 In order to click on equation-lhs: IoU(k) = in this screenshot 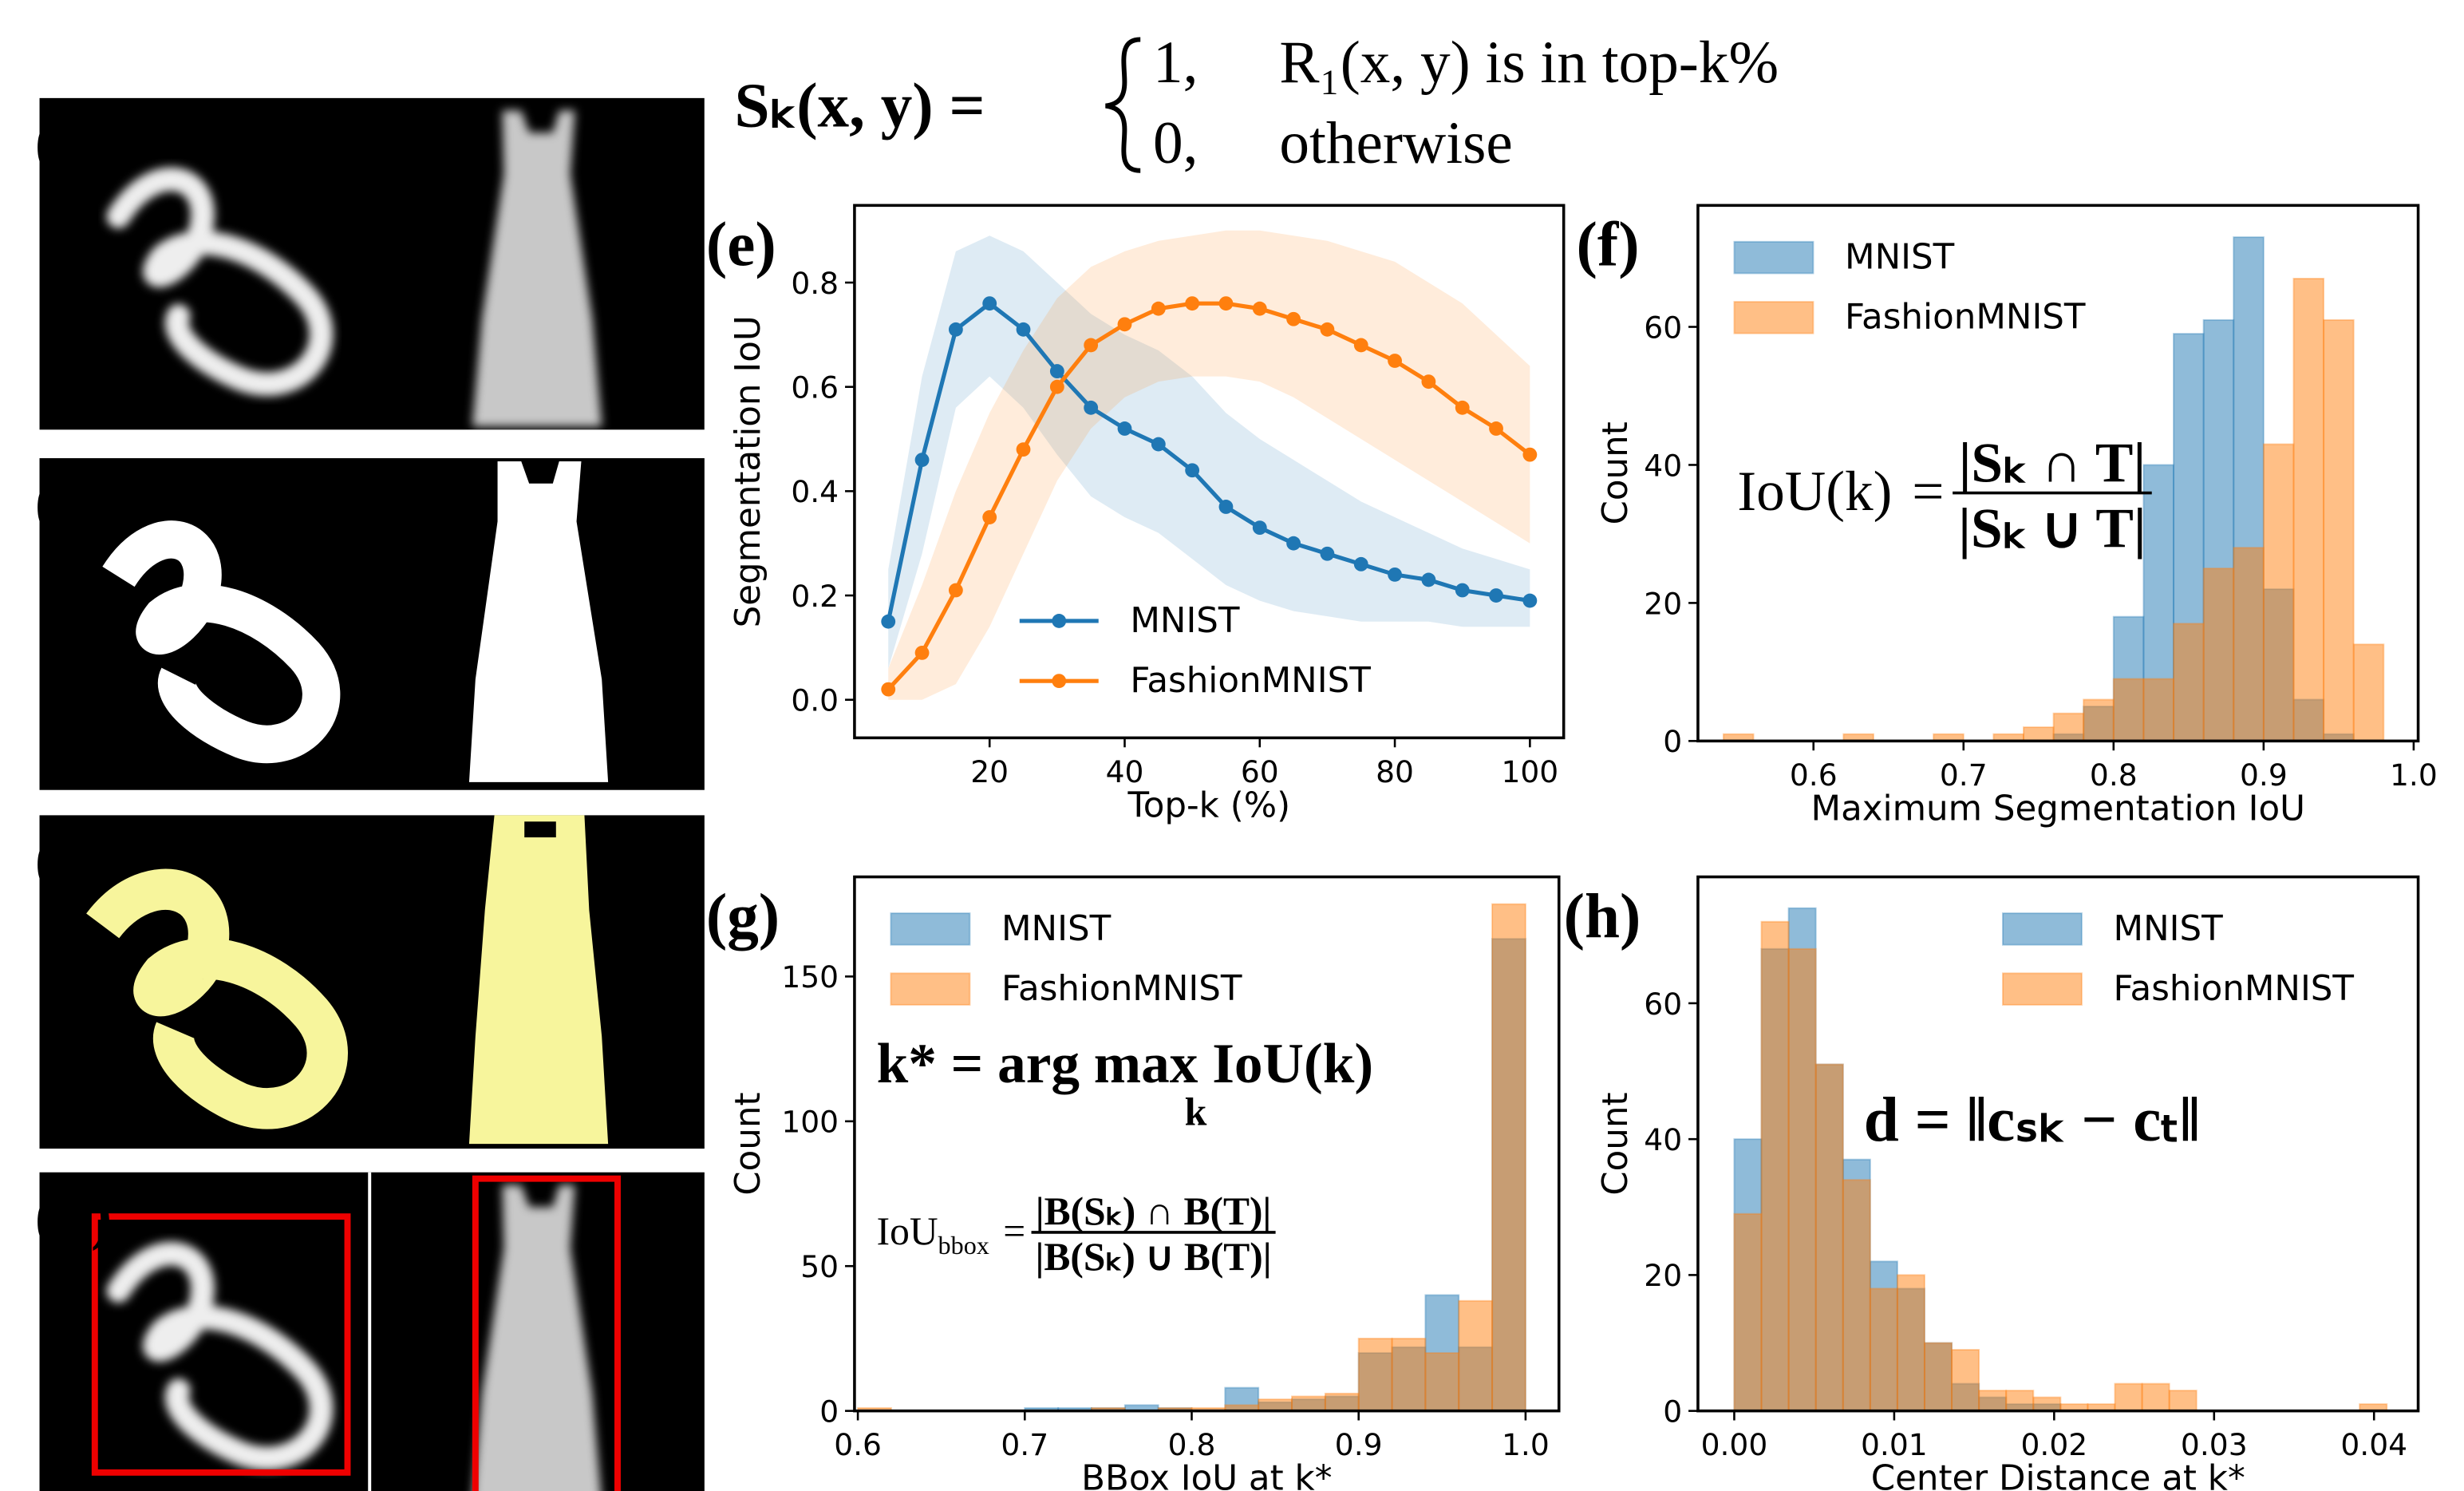, I will do `click(1840, 492)`.